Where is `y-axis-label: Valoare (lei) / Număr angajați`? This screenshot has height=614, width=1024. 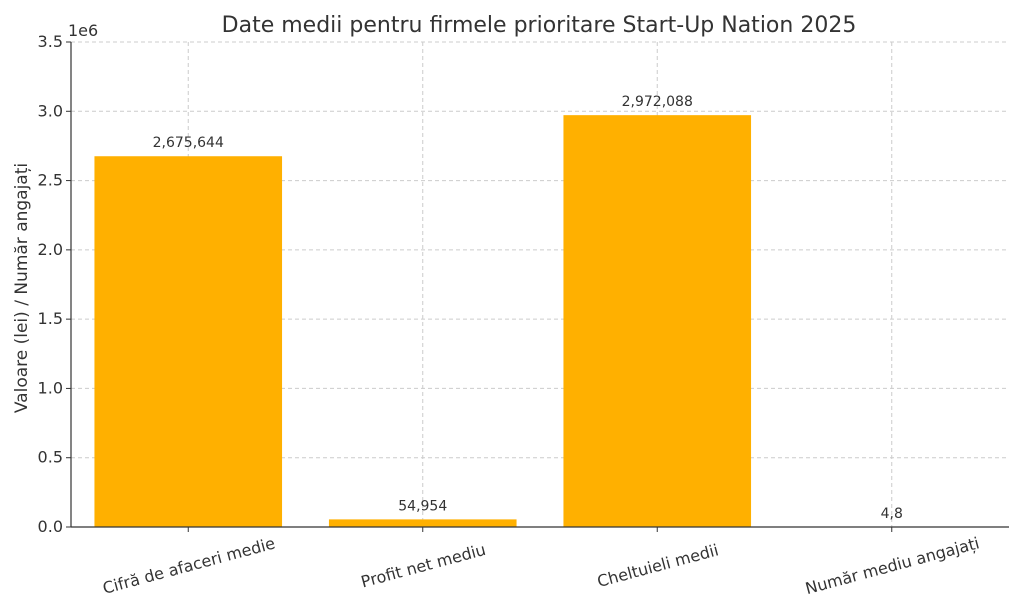
y-axis-label: Valoare (lei) / Număr angajați is located at coordinates (22, 288).